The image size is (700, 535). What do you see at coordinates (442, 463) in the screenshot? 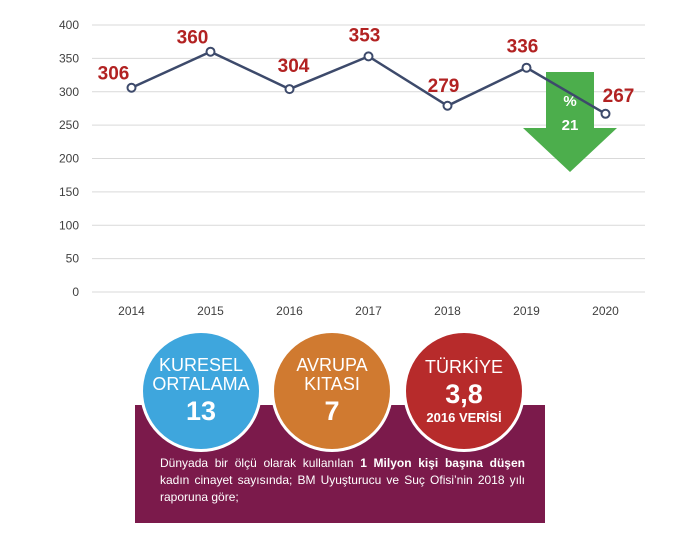
I see `panel-text-bold: 1 Milyon kişi başına düşen` at bounding box center [442, 463].